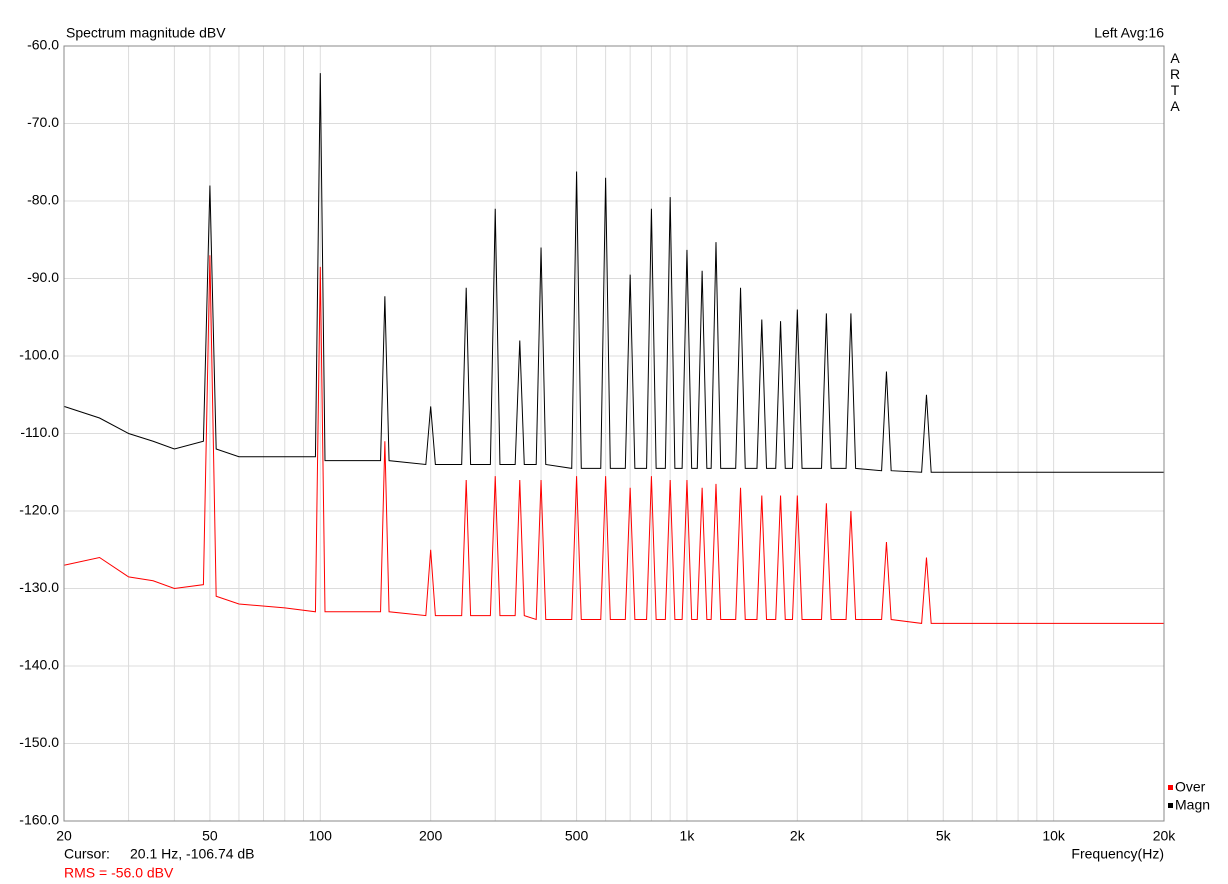 This screenshot has width=1228, height=884. I want to click on y-tick-label: -150.0, so click(39, 742).